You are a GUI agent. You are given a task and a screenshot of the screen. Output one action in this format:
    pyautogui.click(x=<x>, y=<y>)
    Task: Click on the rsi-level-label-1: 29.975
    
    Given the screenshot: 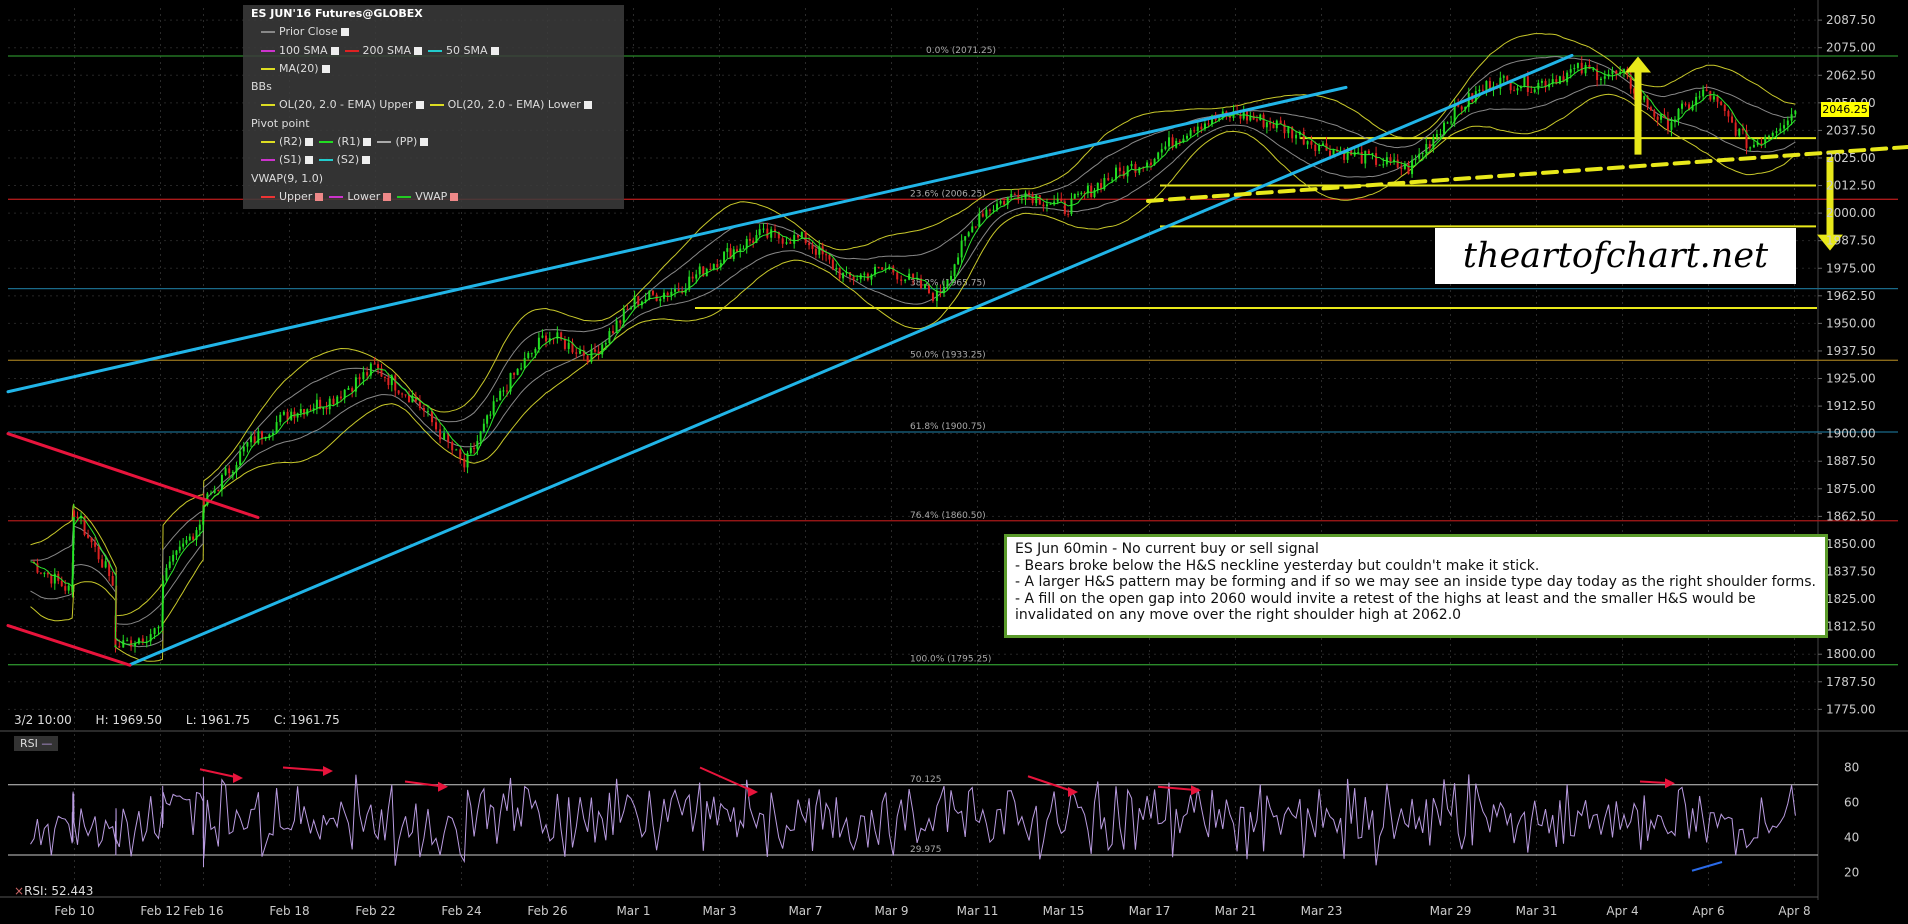 What is the action you would take?
    pyautogui.click(x=926, y=850)
    